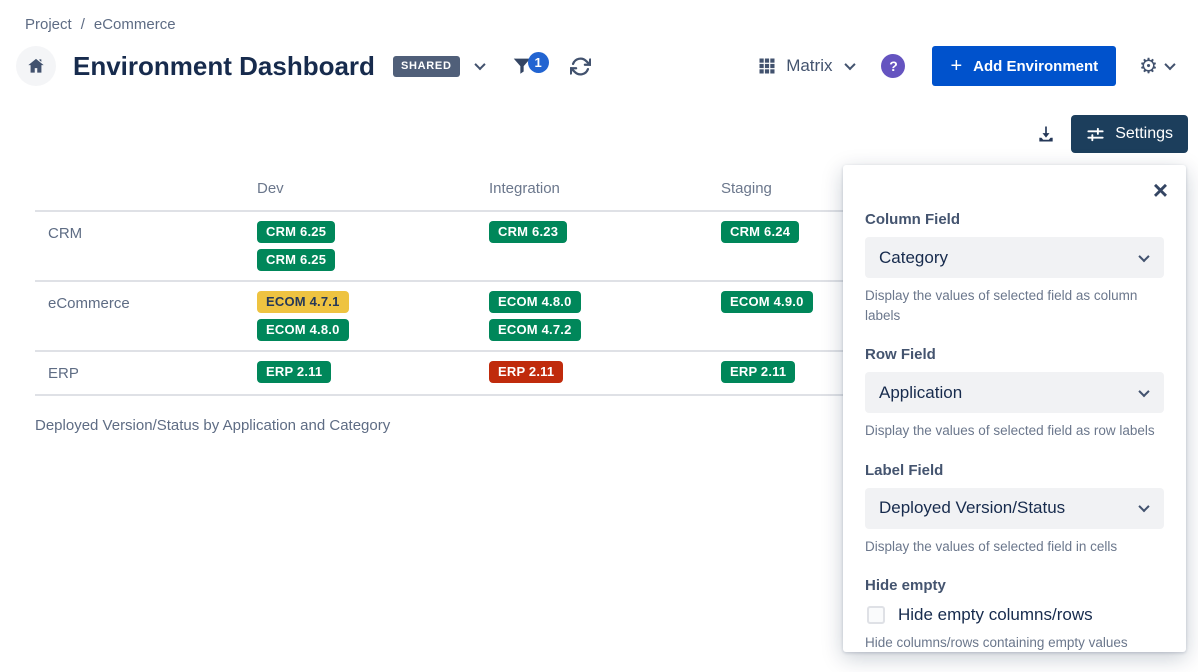  I want to click on gear-icon: ⚙, so click(1148, 66).